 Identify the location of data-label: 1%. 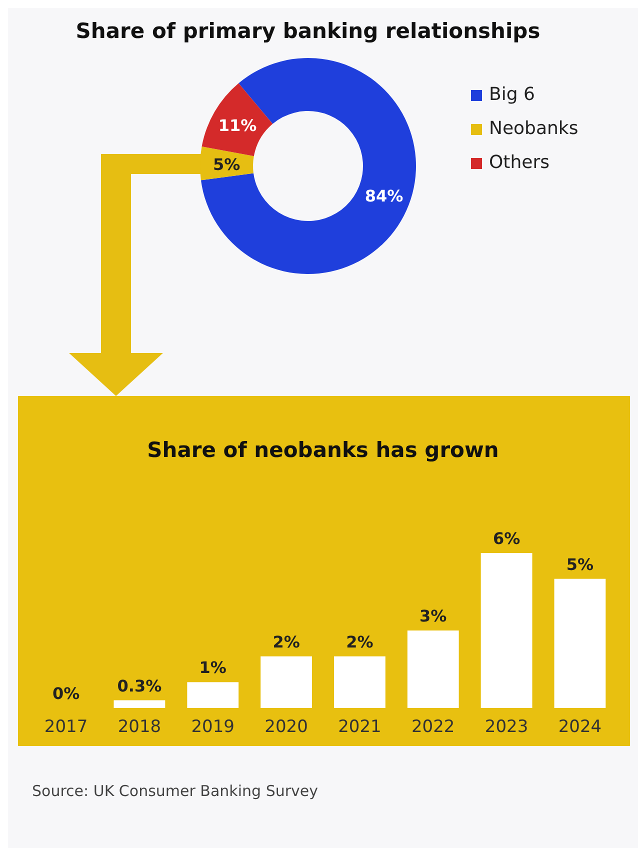
(212, 668).